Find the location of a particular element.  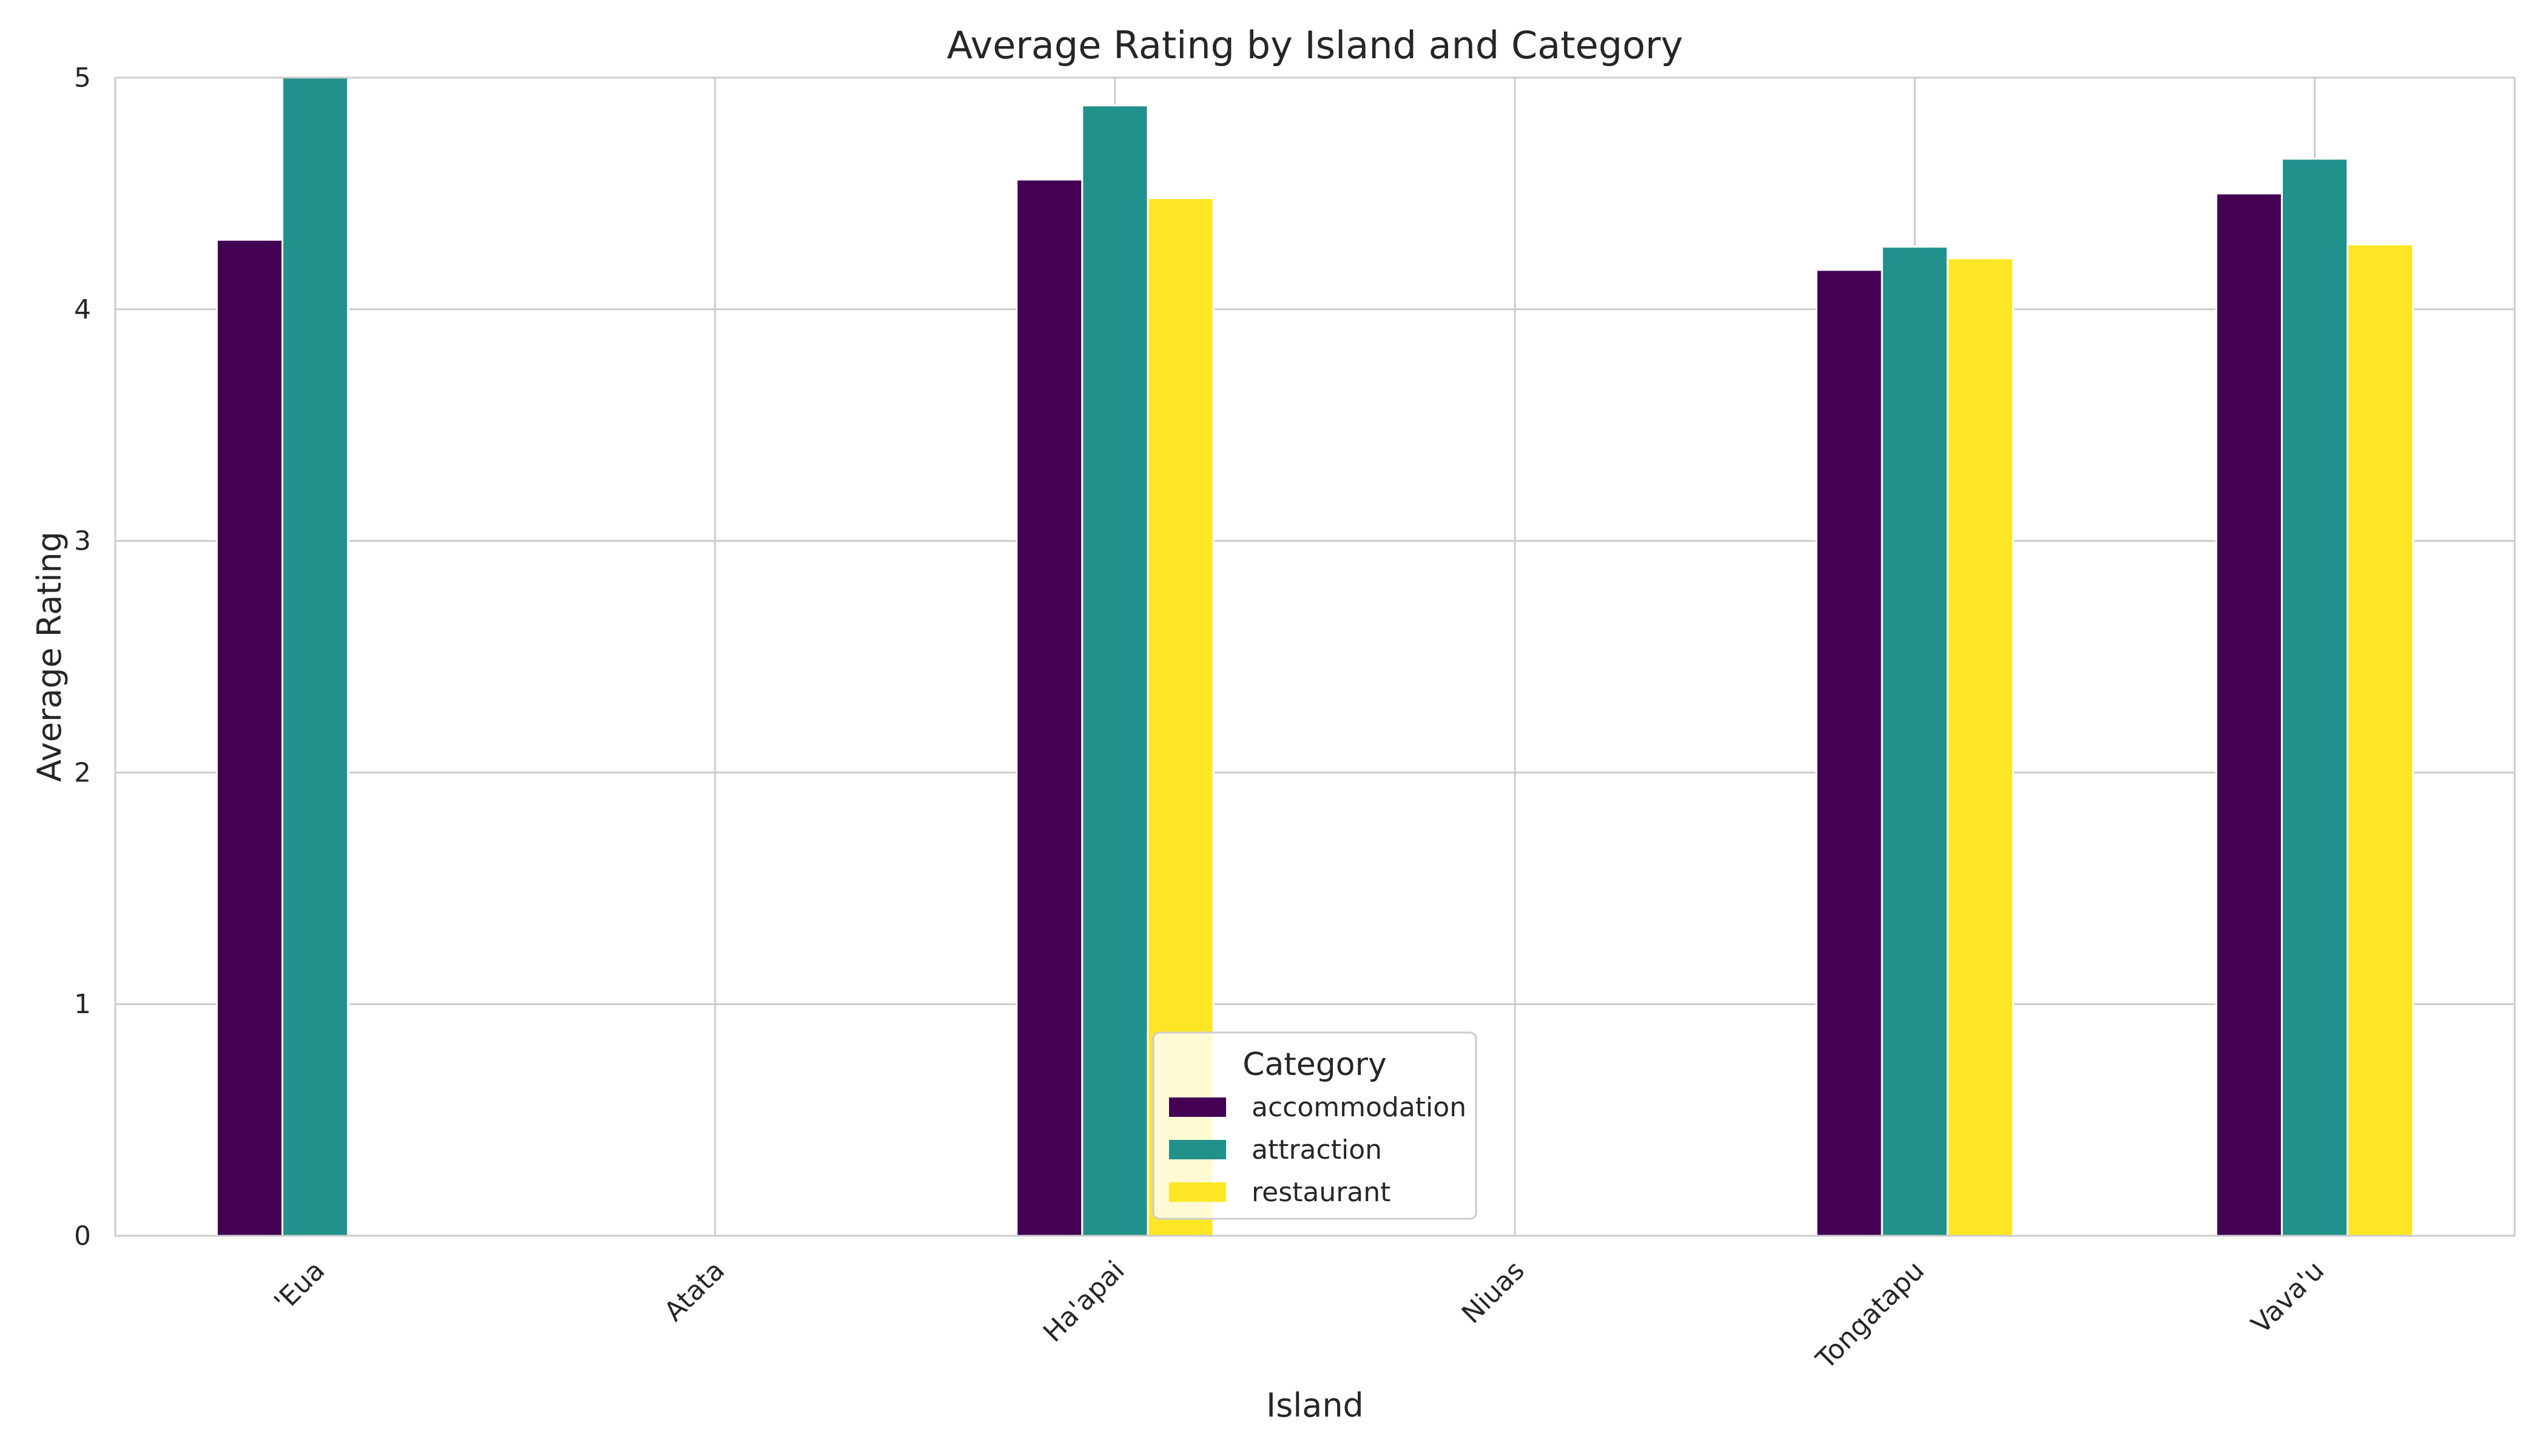

legend-box is located at coordinates (1314, 1125).